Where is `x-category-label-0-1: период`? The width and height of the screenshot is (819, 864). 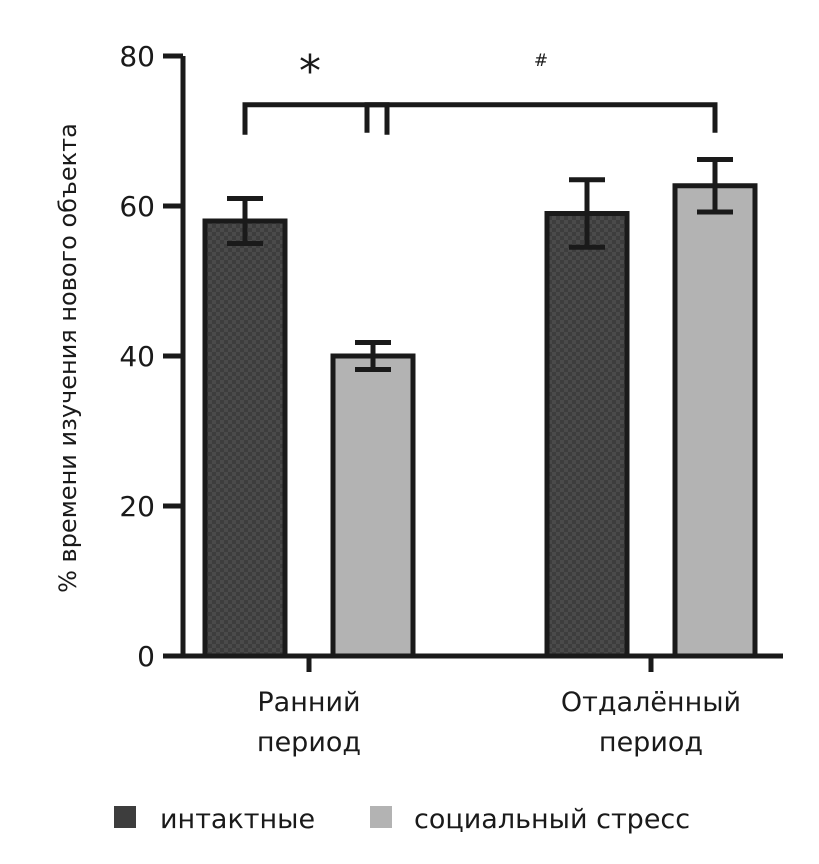
x-category-label-0-1: период is located at coordinates (309, 742).